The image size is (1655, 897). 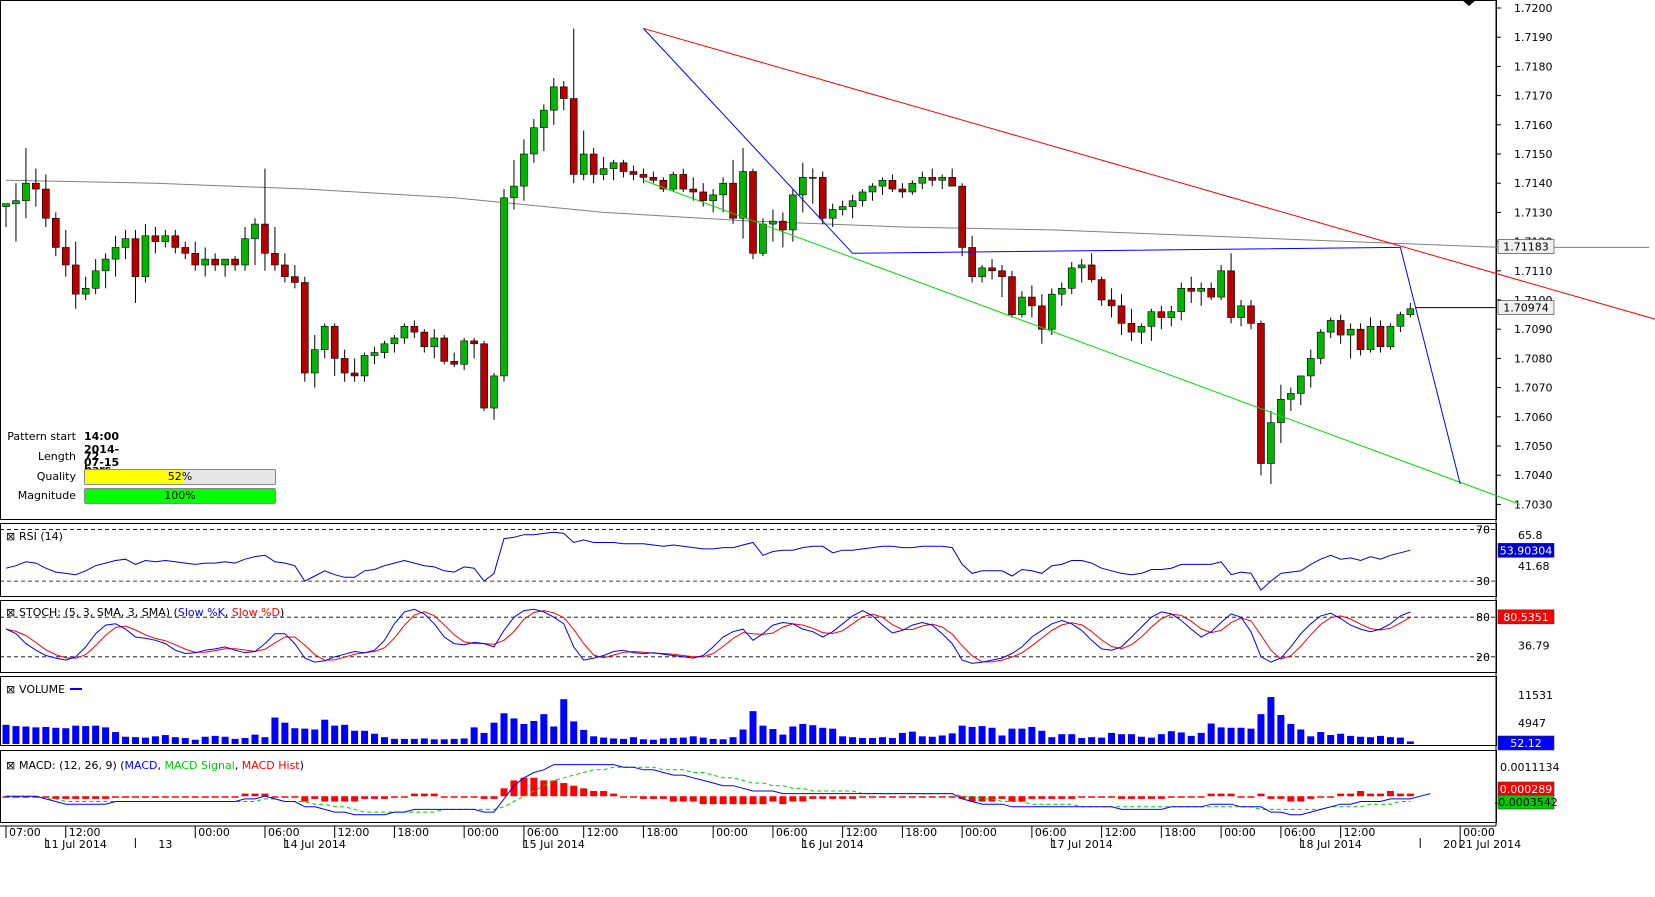 I want to click on date-tick-label: 21 Jul 2014, so click(x=1490, y=844).